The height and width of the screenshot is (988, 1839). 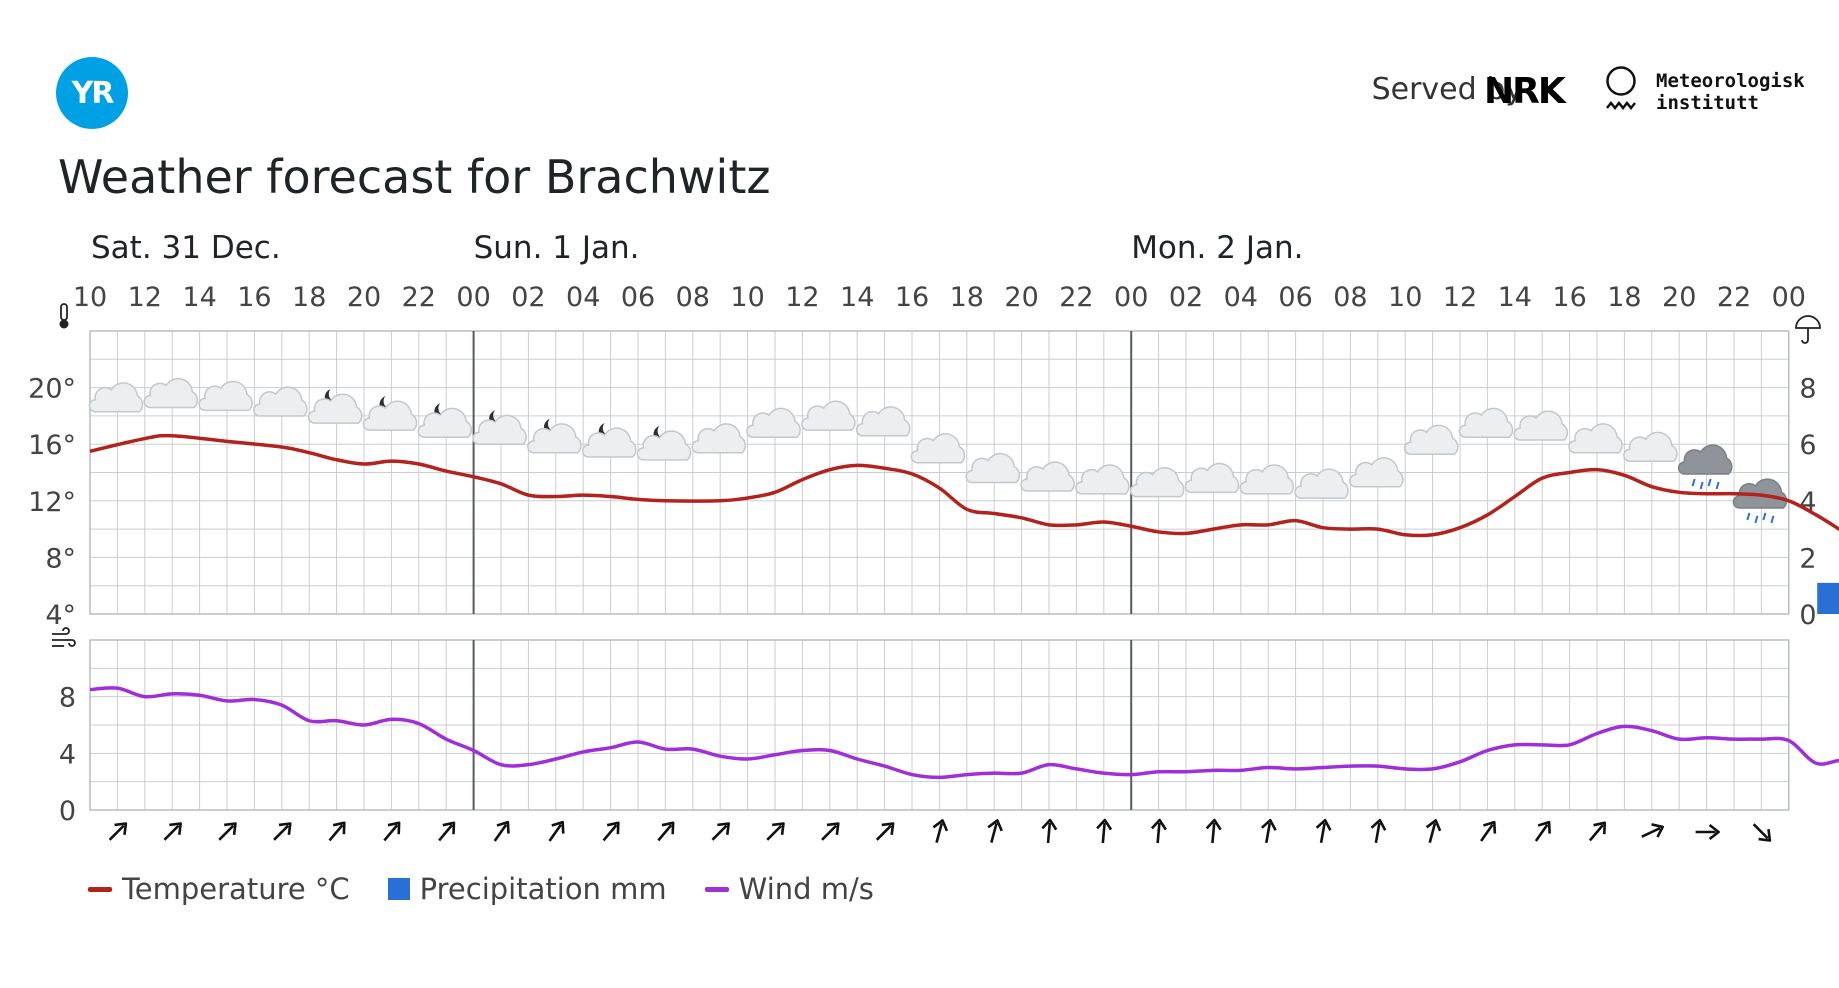 What do you see at coordinates (186, 248) in the screenshot?
I see `day-label: Sat. 31 Dec.` at bounding box center [186, 248].